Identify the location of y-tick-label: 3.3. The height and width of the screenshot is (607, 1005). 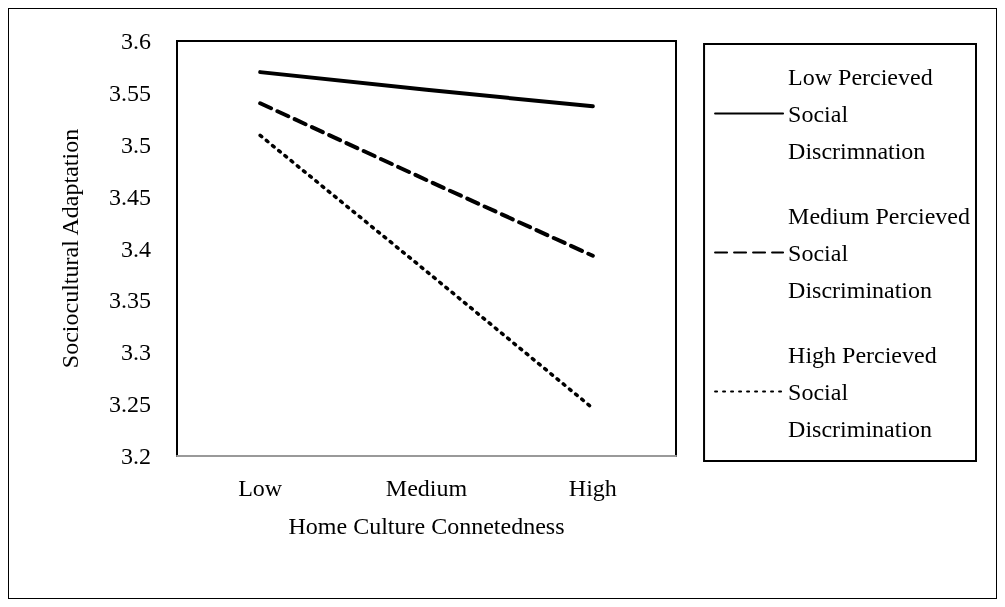
(136, 352).